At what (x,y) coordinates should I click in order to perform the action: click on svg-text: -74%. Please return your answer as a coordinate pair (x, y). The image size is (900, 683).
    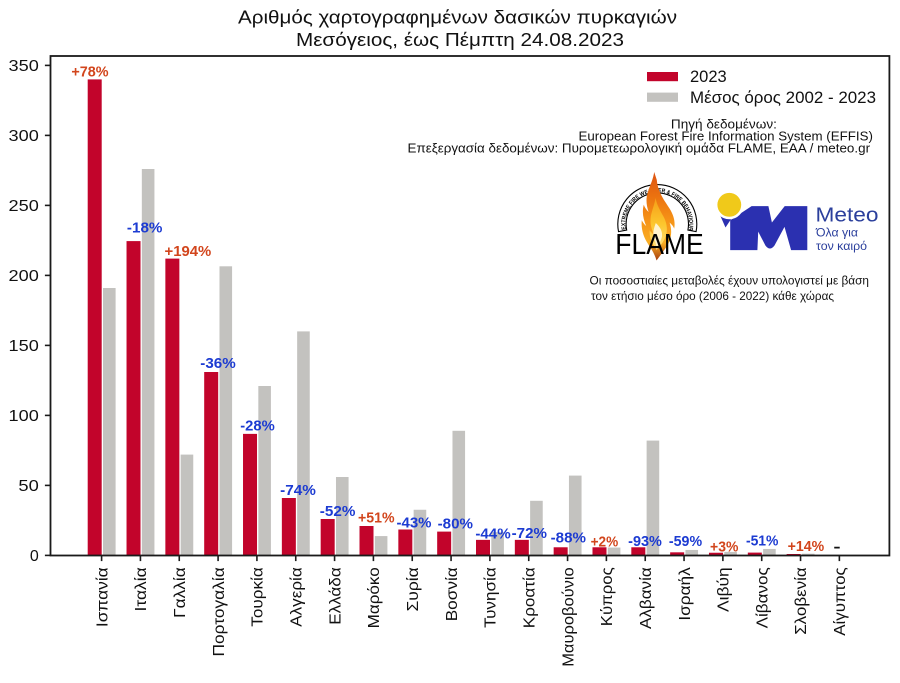
    Looking at the image, I should click on (298, 490).